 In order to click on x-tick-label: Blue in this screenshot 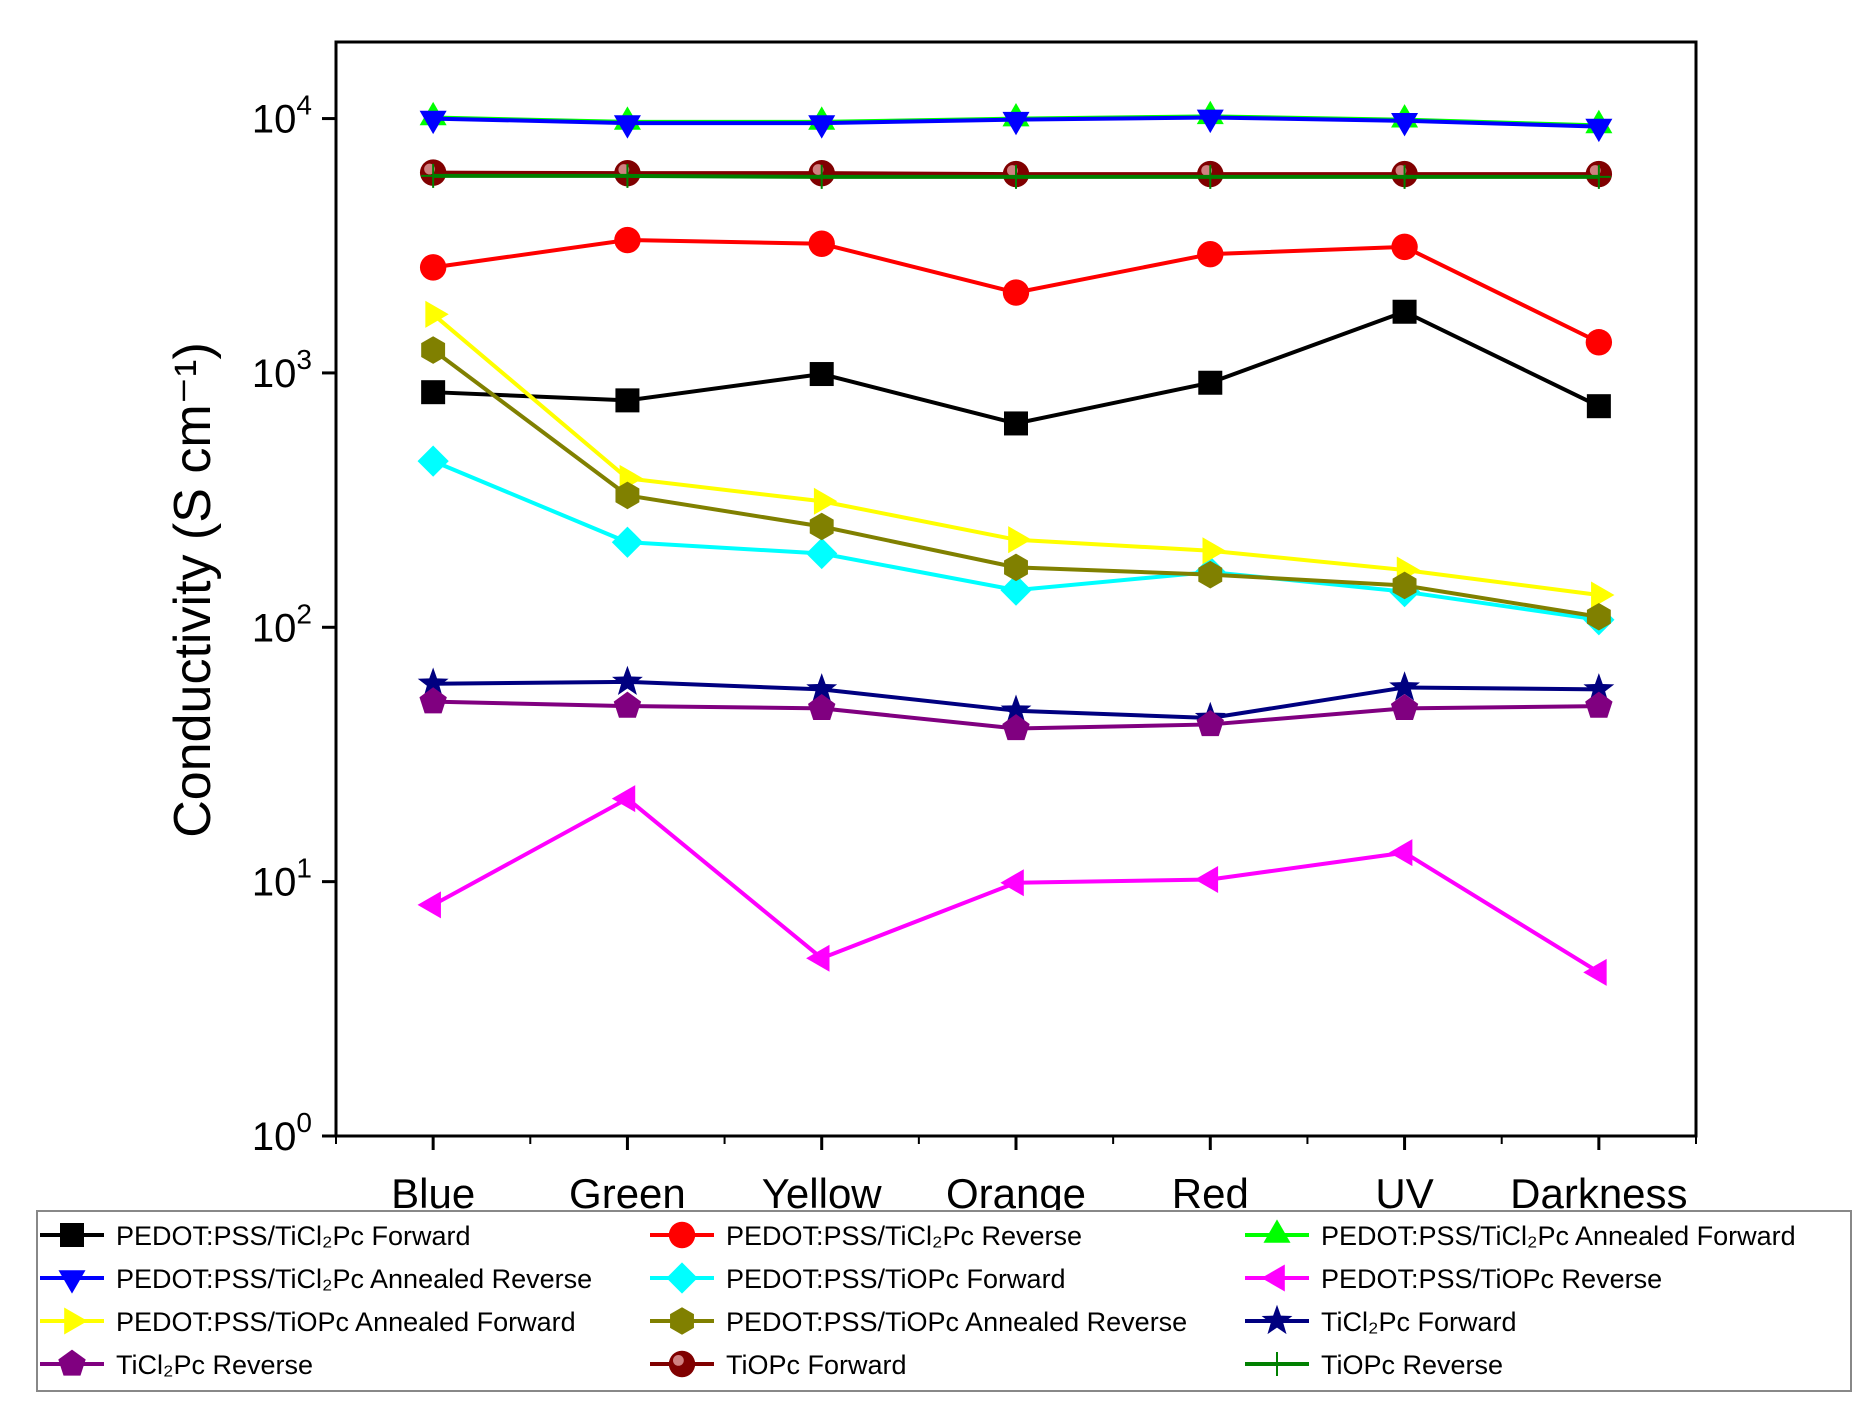, I will do `click(433, 1193)`.